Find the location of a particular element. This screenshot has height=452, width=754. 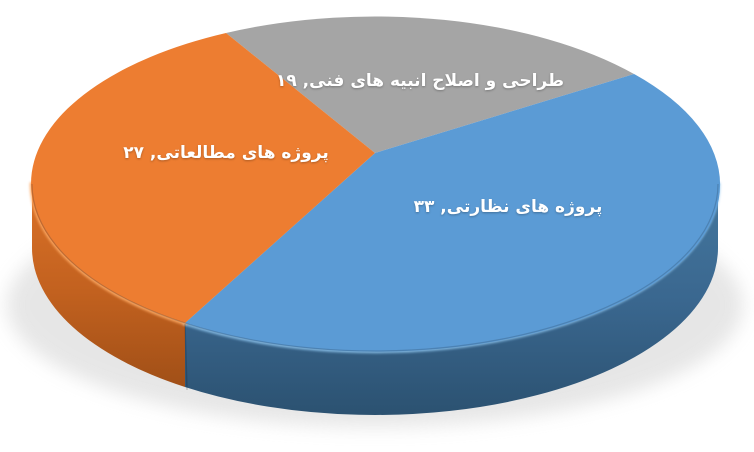

side-seam-line is located at coordinates (186, 357).